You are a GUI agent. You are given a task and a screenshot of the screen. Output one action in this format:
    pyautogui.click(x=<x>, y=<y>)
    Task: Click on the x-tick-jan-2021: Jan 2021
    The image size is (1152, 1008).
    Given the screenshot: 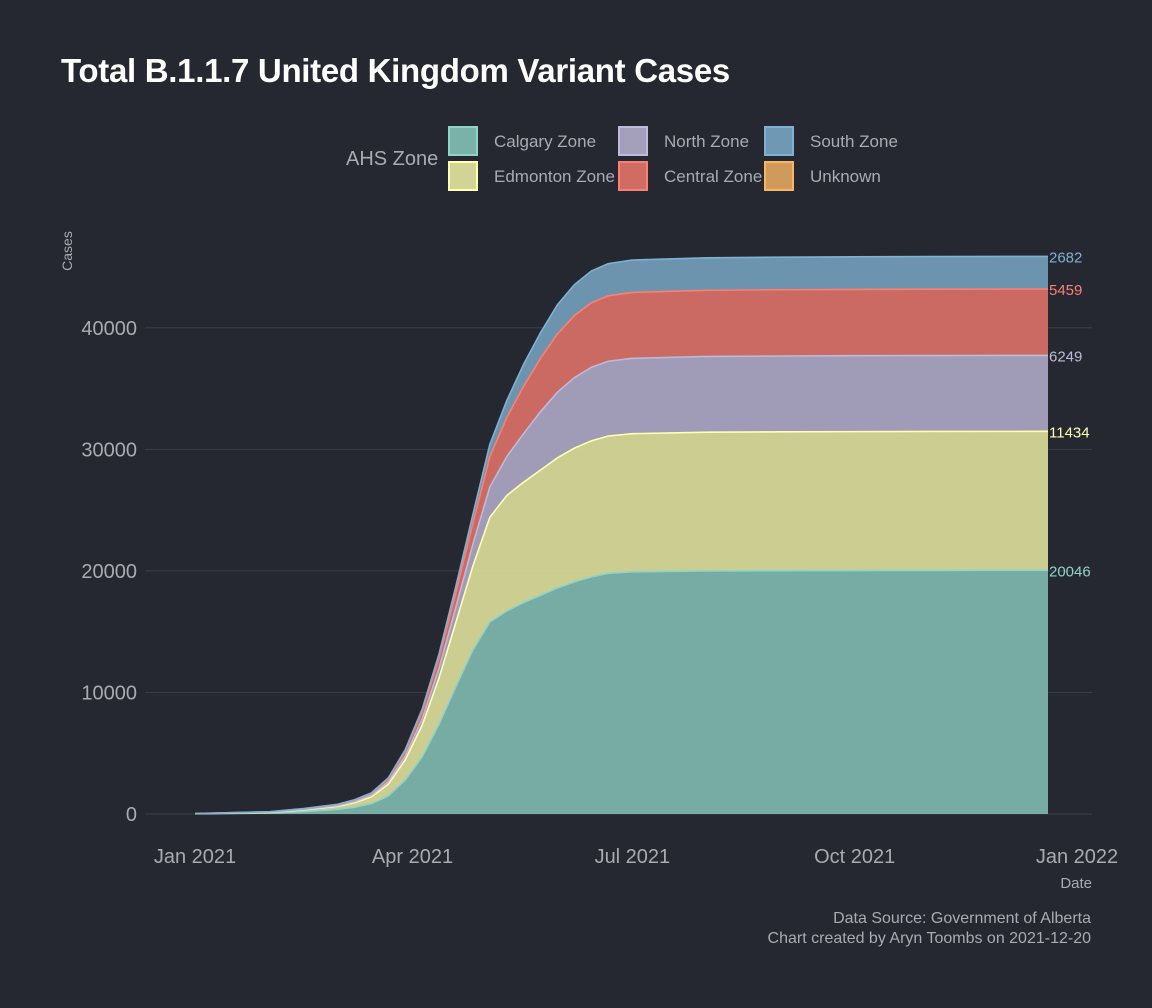 What is the action you would take?
    pyautogui.click(x=195, y=857)
    